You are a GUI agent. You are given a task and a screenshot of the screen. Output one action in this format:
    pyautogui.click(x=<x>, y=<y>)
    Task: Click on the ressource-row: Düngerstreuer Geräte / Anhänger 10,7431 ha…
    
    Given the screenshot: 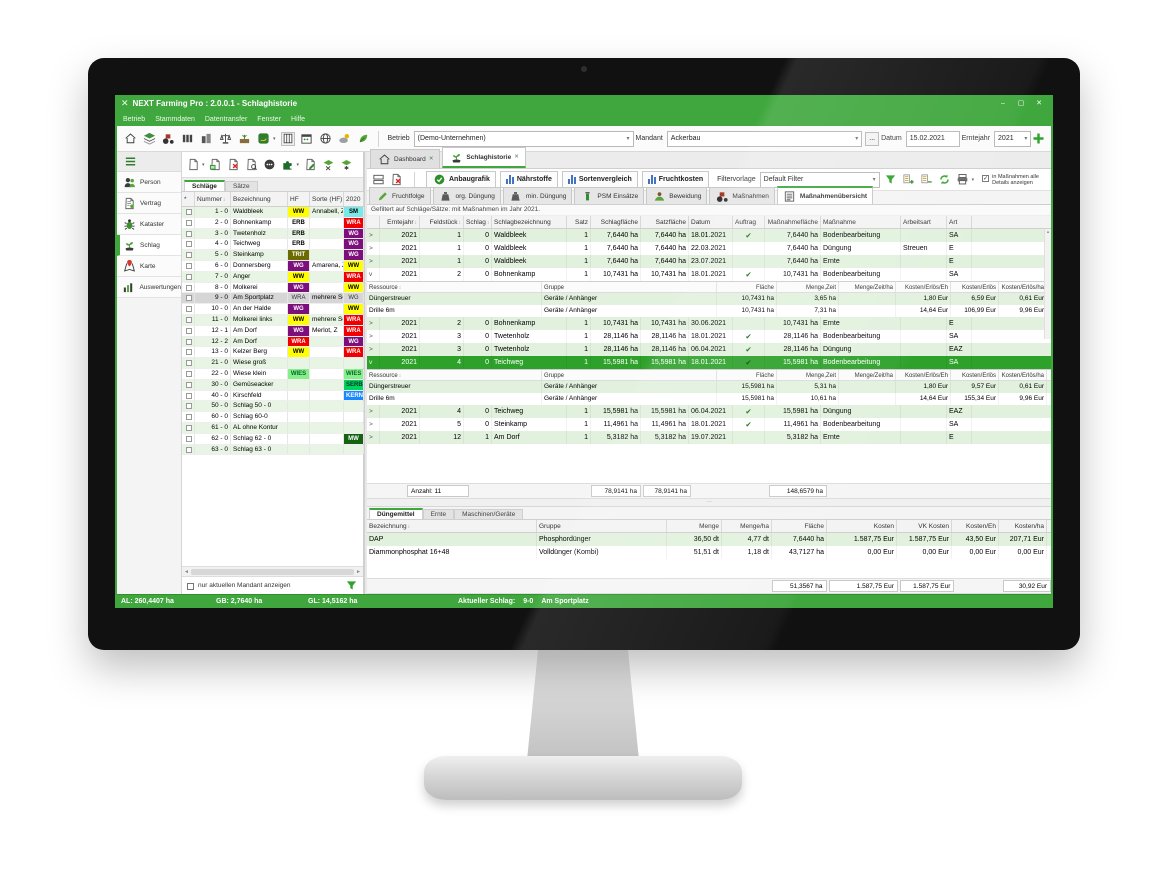 What is the action you would take?
    pyautogui.click(x=709, y=299)
    